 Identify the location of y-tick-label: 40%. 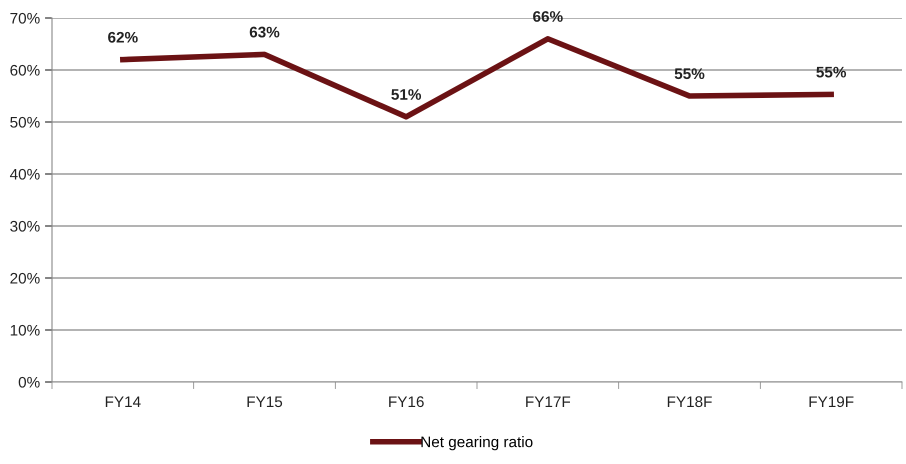
(25, 174).